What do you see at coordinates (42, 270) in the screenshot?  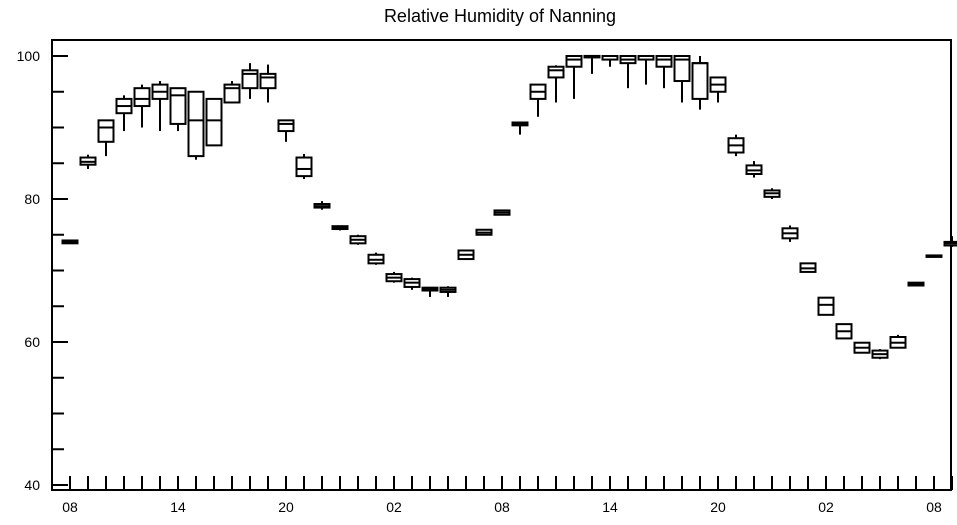 I see `y-axis: 40 60 80 100` at bounding box center [42, 270].